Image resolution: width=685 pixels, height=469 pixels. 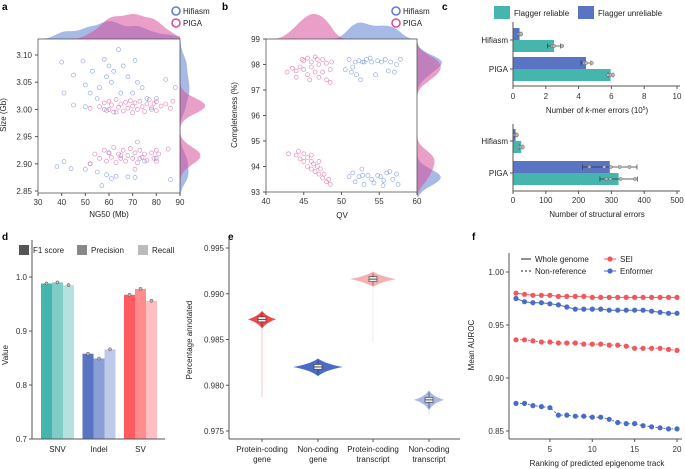 I want to click on y-tick-label: 1.00, so click(x=496, y=272).